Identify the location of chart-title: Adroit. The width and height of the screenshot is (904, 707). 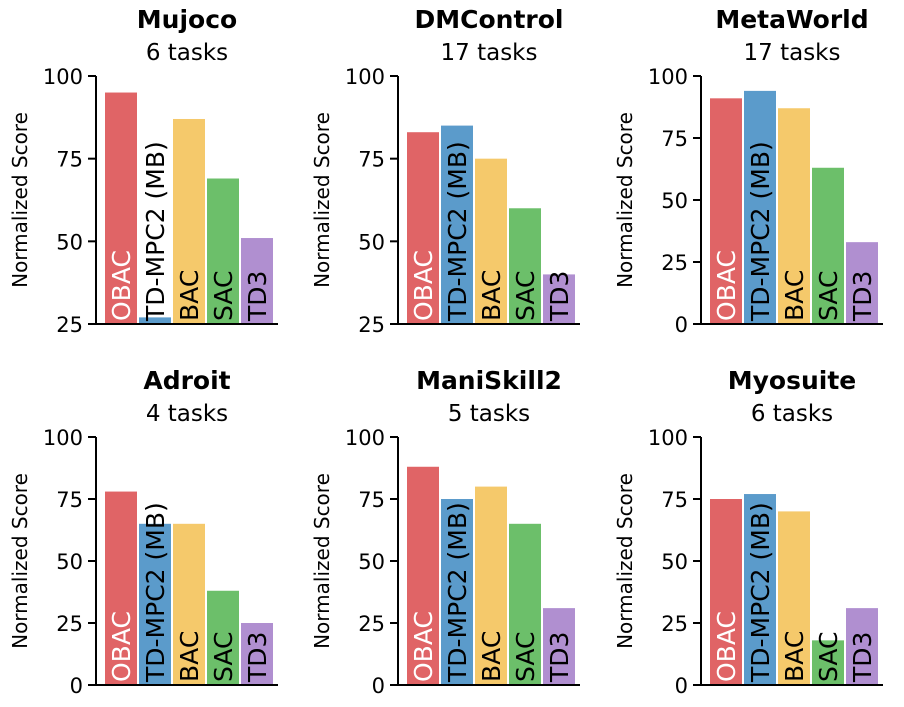
(186, 380).